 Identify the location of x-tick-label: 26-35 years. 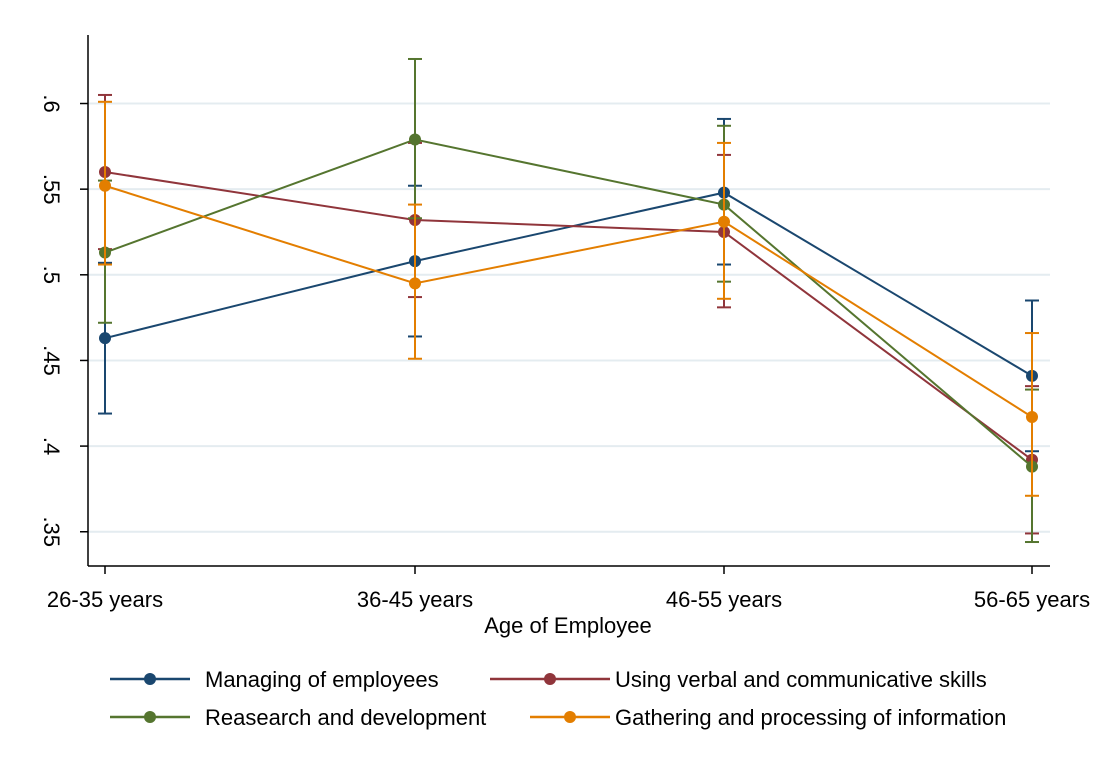
(105, 599).